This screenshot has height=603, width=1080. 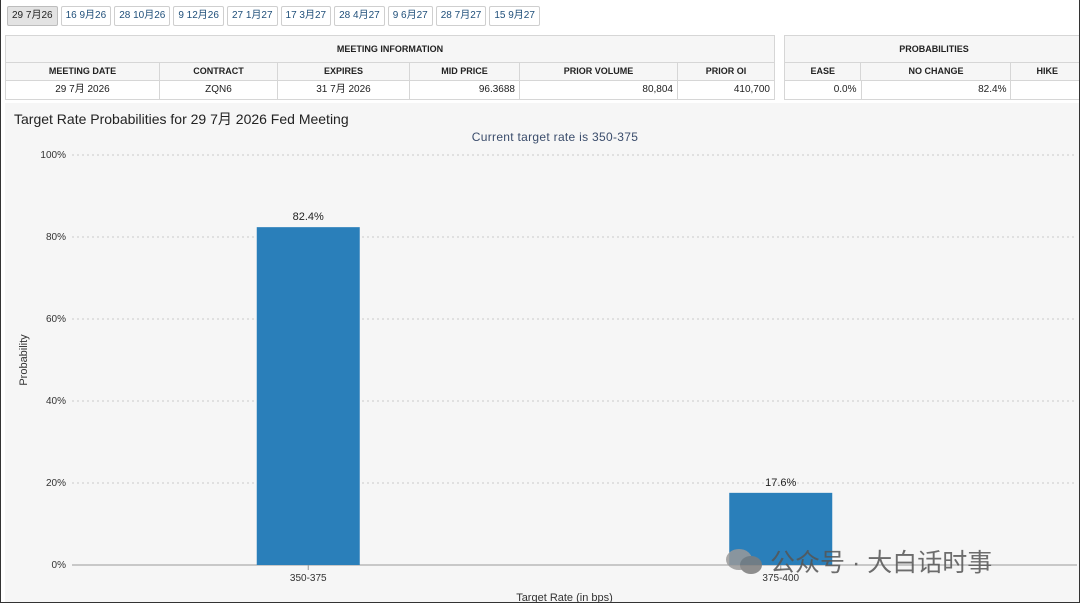 What do you see at coordinates (306, 16) in the screenshot?
I see `tab-meeting-5: 17 3月27` at bounding box center [306, 16].